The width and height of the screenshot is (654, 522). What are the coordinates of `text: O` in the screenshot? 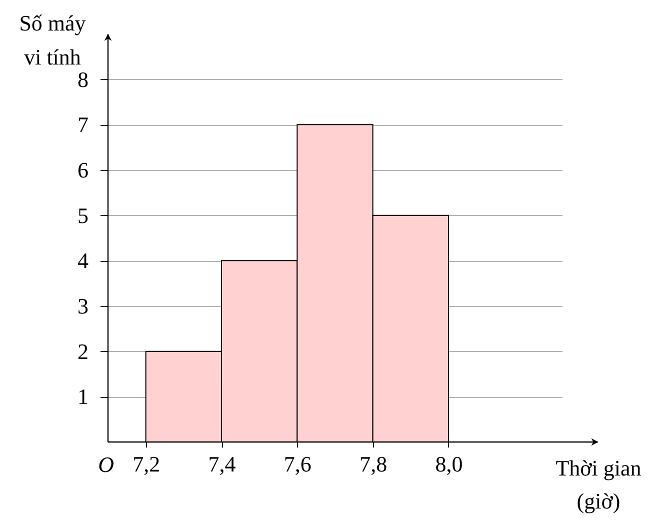 It's located at (106, 464).